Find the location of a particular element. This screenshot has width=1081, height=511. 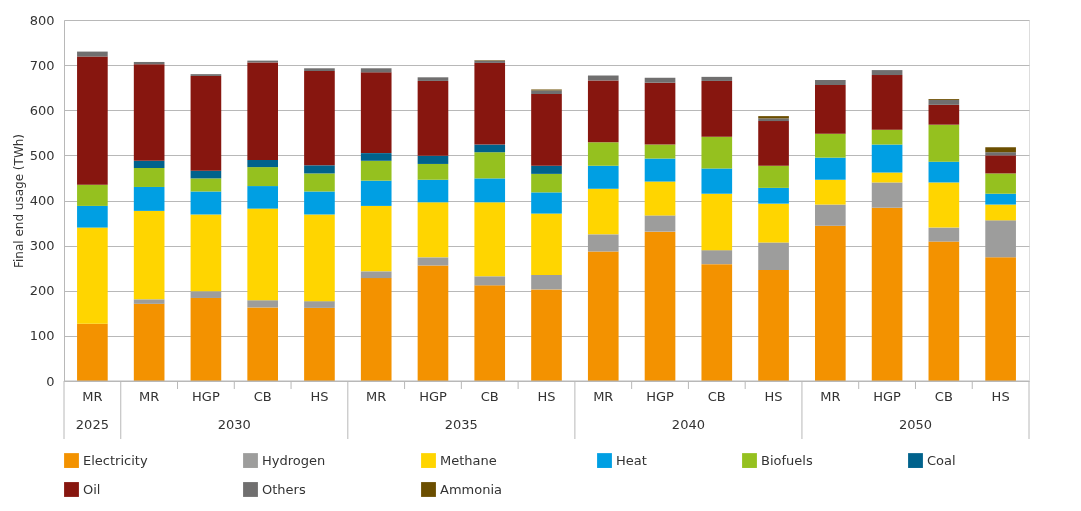

y-tick-label: 600 is located at coordinates (42, 110).